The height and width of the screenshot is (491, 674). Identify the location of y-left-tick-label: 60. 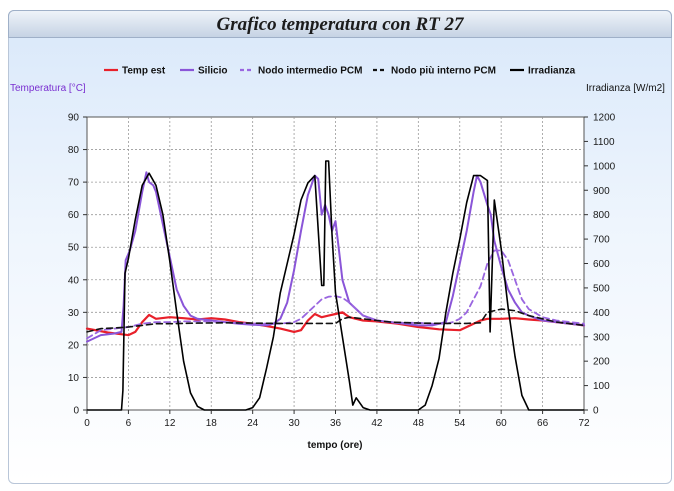
(74, 215).